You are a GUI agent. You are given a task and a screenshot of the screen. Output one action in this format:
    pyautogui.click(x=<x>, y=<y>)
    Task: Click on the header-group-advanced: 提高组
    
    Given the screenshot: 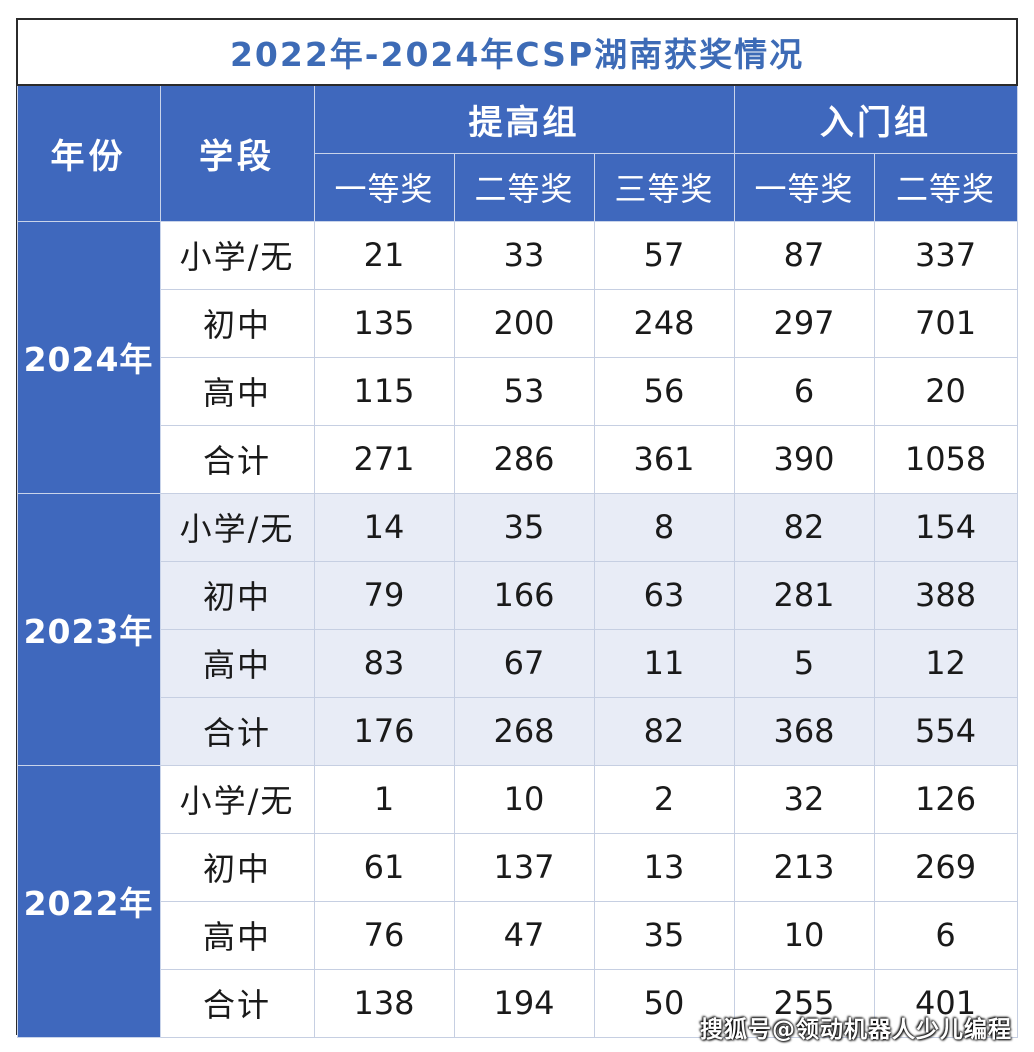 What is the action you would take?
    pyautogui.click(x=524, y=119)
    